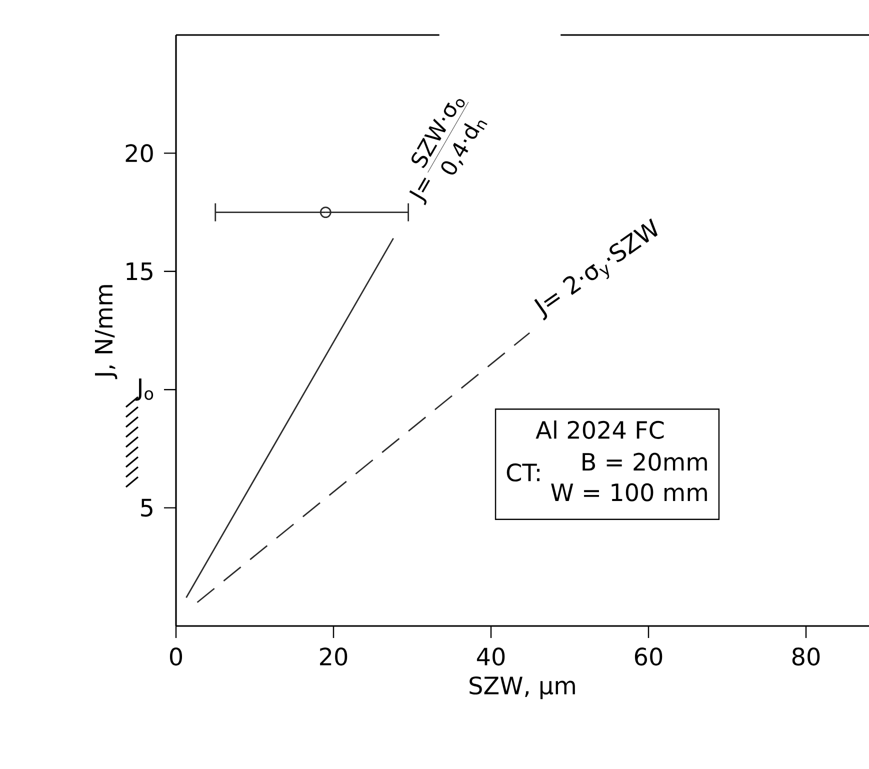 Image resolution: width=869 pixels, height=769 pixels. What do you see at coordinates (106, 332) in the screenshot?
I see `y-axis-title: J, N/mm` at bounding box center [106, 332].